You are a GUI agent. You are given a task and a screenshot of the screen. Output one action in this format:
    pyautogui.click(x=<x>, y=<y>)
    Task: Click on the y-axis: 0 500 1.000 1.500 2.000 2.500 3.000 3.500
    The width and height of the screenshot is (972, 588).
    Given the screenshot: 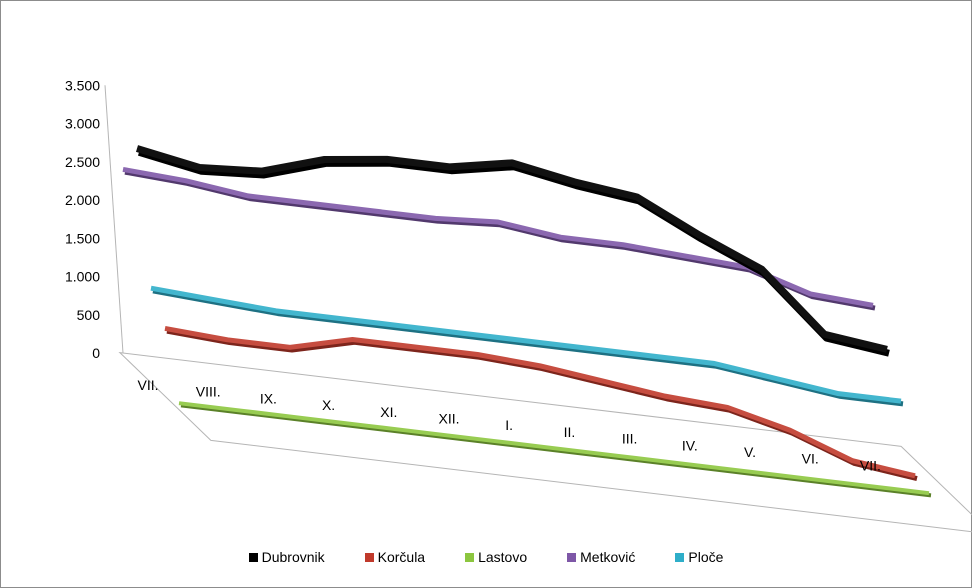 What is the action you would take?
    pyautogui.click(x=94, y=219)
    